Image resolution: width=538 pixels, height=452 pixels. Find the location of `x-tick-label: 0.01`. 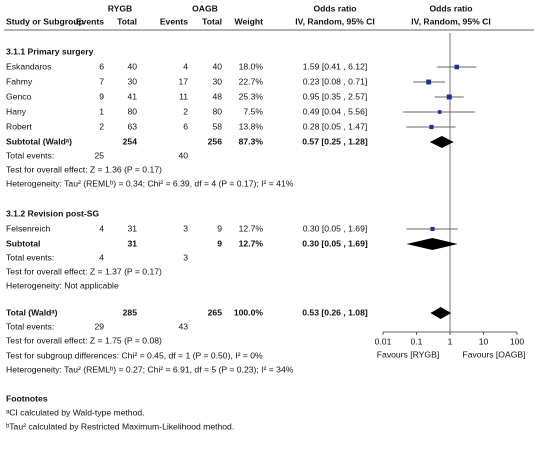

x-tick-label: 0.01 is located at coordinates (383, 341).